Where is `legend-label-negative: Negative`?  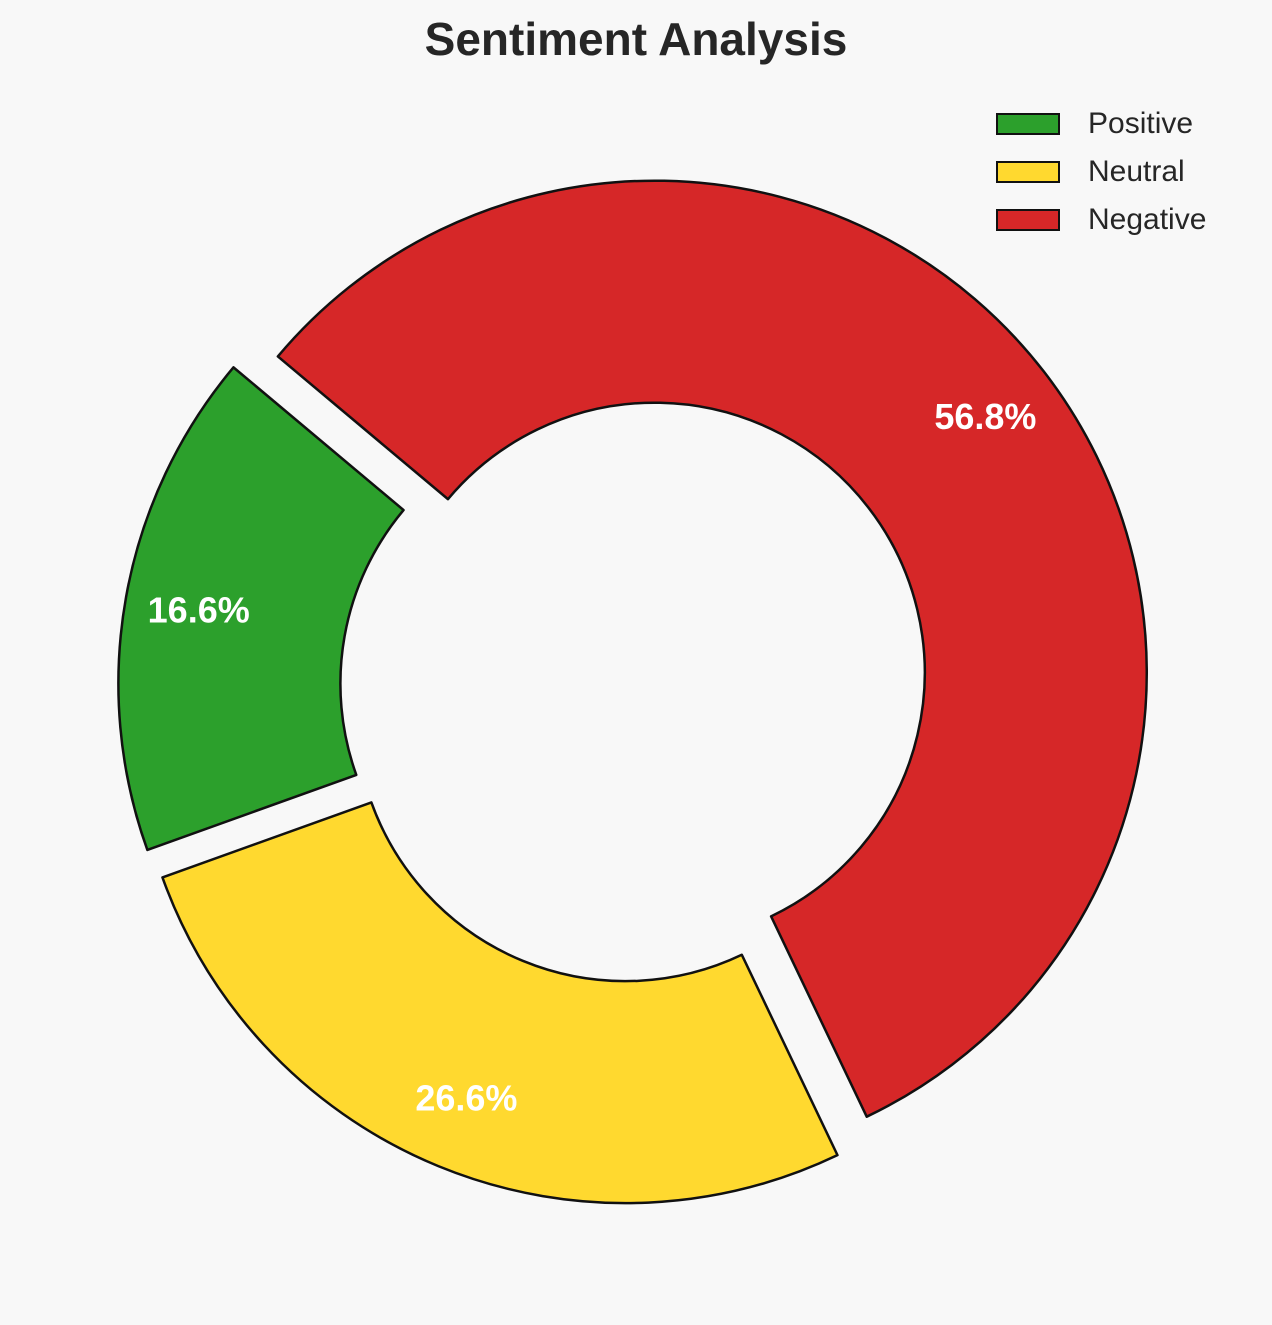 legend-label-negative: Negative is located at coordinates (1147, 219).